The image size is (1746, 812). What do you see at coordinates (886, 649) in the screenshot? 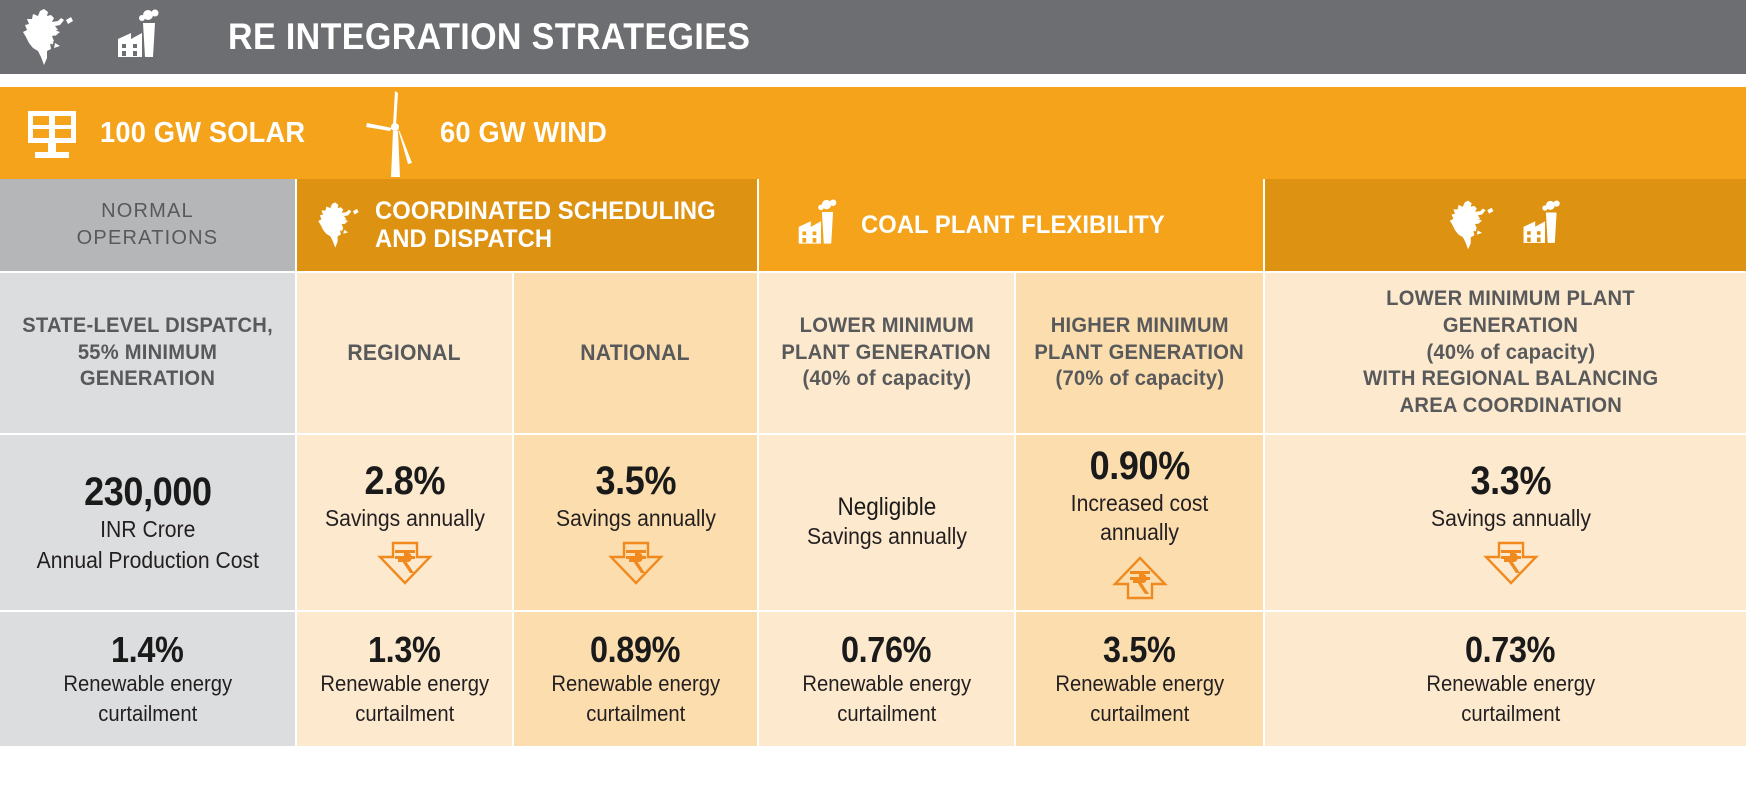
I see `curtailment-value: 0.76%` at bounding box center [886, 649].